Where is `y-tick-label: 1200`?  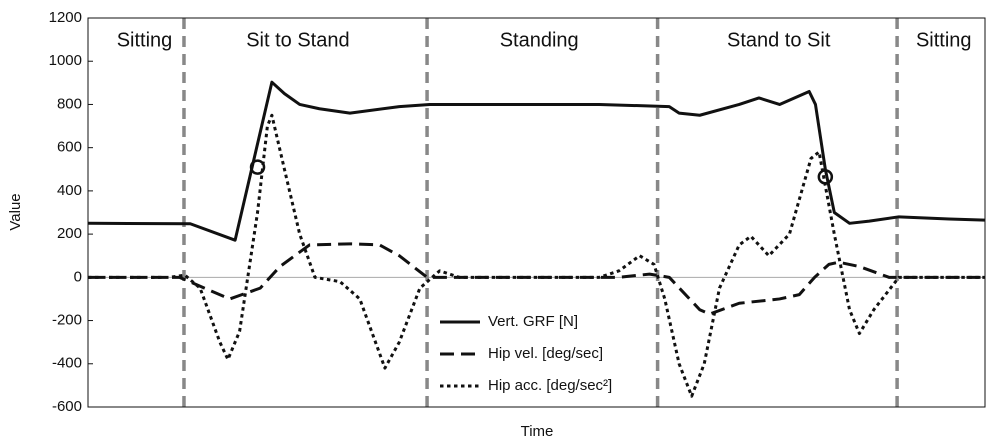 y-tick-label: 1200 is located at coordinates (65, 17).